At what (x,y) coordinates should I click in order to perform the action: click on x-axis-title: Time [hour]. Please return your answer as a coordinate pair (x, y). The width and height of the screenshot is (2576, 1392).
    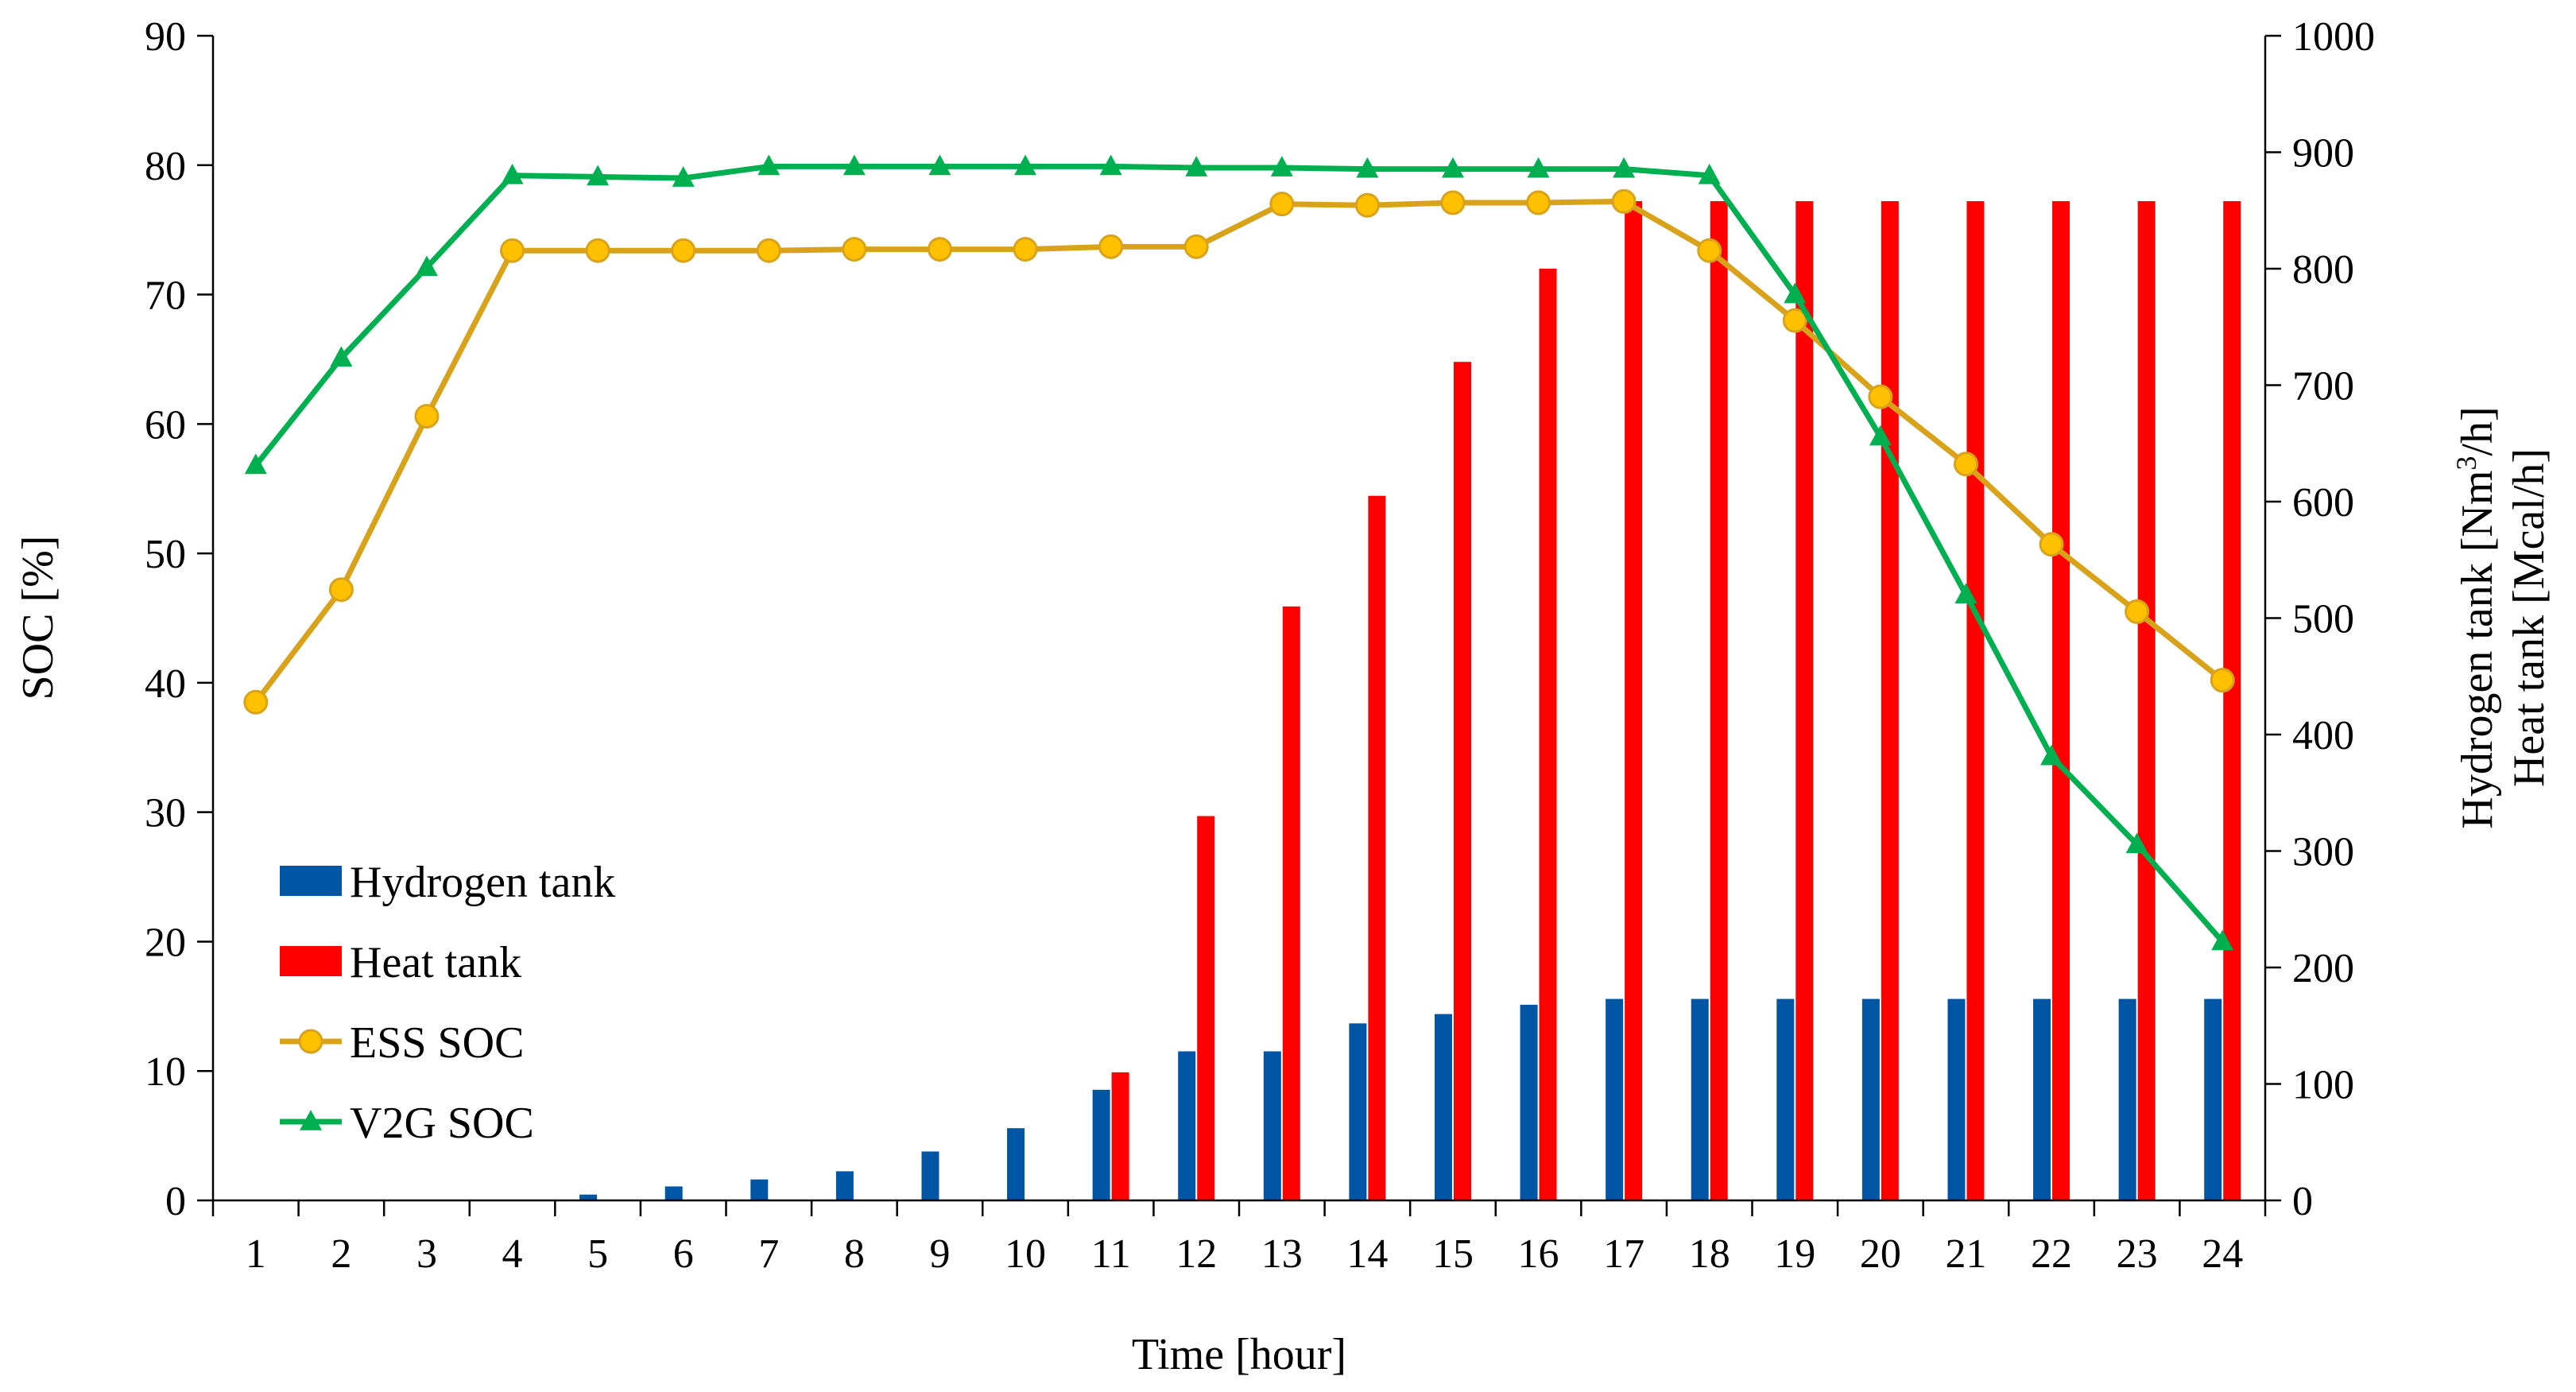
    Looking at the image, I should click on (1239, 1354).